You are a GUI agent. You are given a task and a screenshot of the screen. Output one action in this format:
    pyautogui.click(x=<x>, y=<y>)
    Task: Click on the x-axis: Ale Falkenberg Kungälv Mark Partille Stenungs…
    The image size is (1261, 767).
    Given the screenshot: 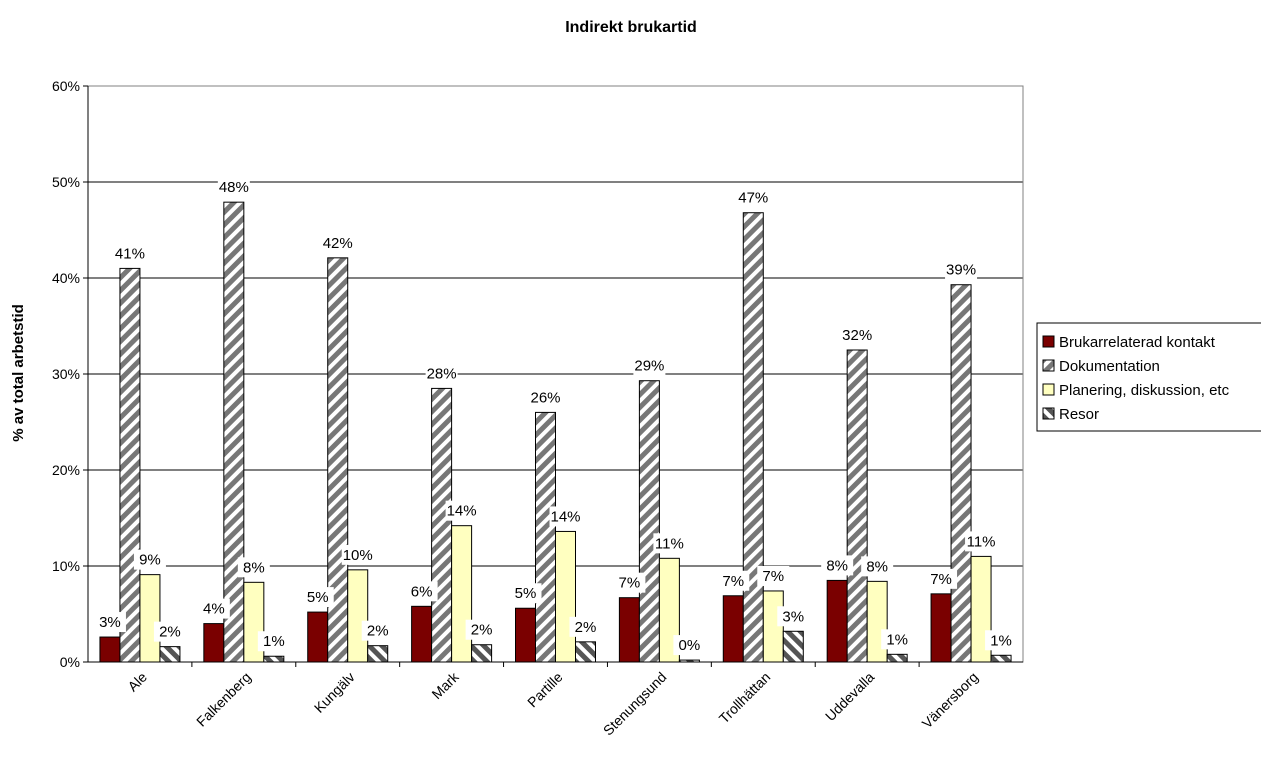 What is the action you would take?
    pyautogui.click(x=552, y=700)
    